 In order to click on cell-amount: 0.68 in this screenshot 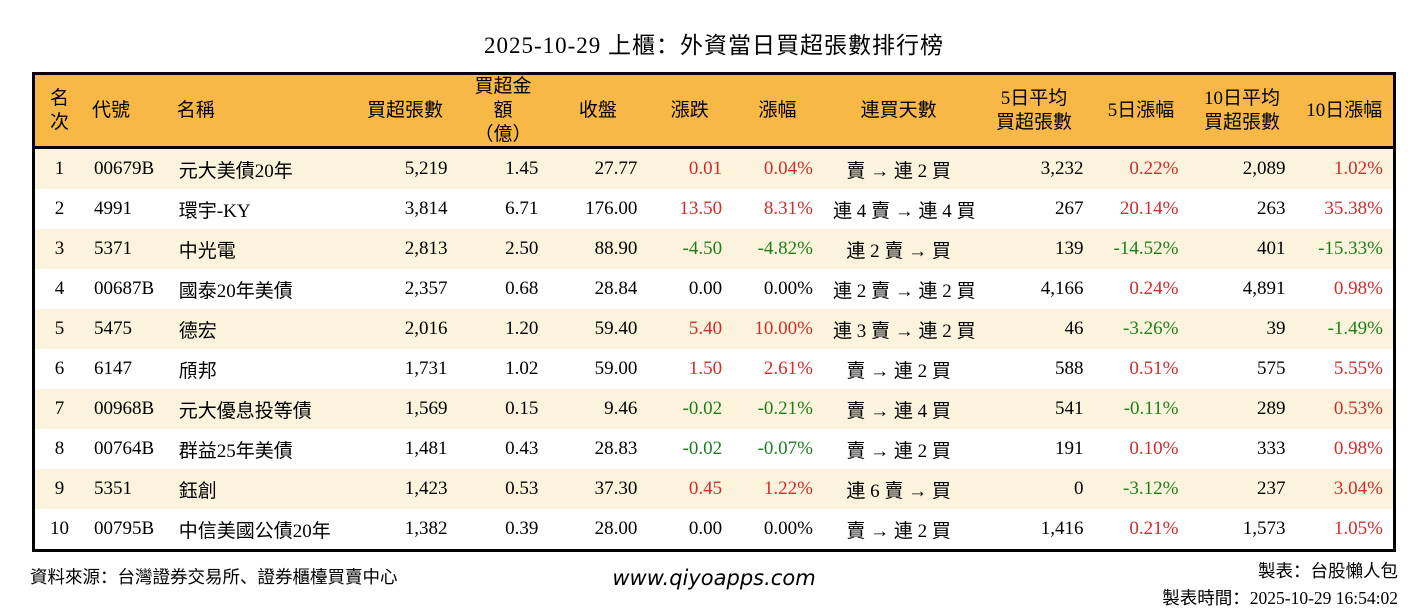, I will do `click(522, 289)`.